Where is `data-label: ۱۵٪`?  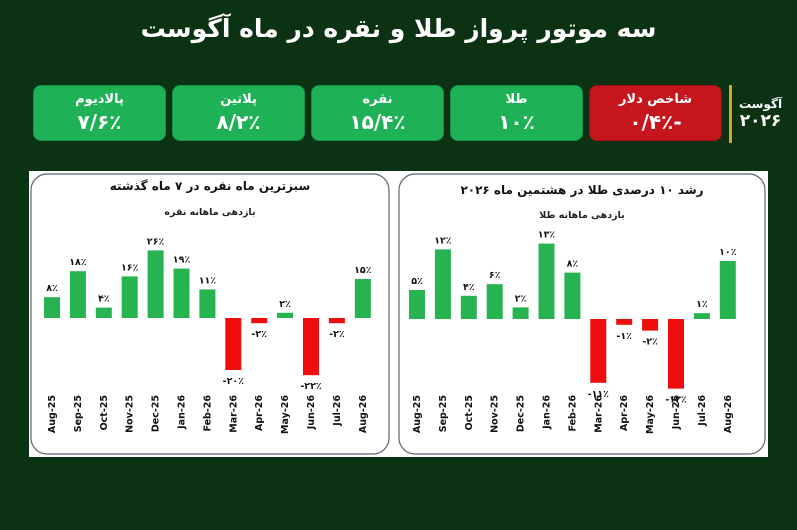
data-label: ۱۵٪ is located at coordinates (363, 270).